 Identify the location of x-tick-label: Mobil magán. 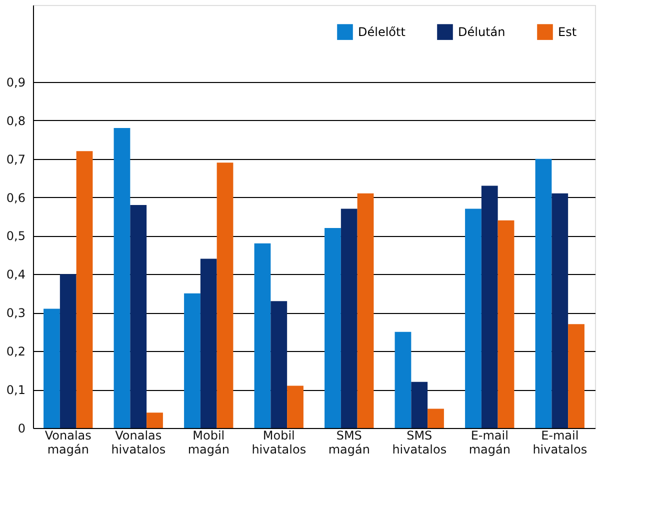
(209, 442).